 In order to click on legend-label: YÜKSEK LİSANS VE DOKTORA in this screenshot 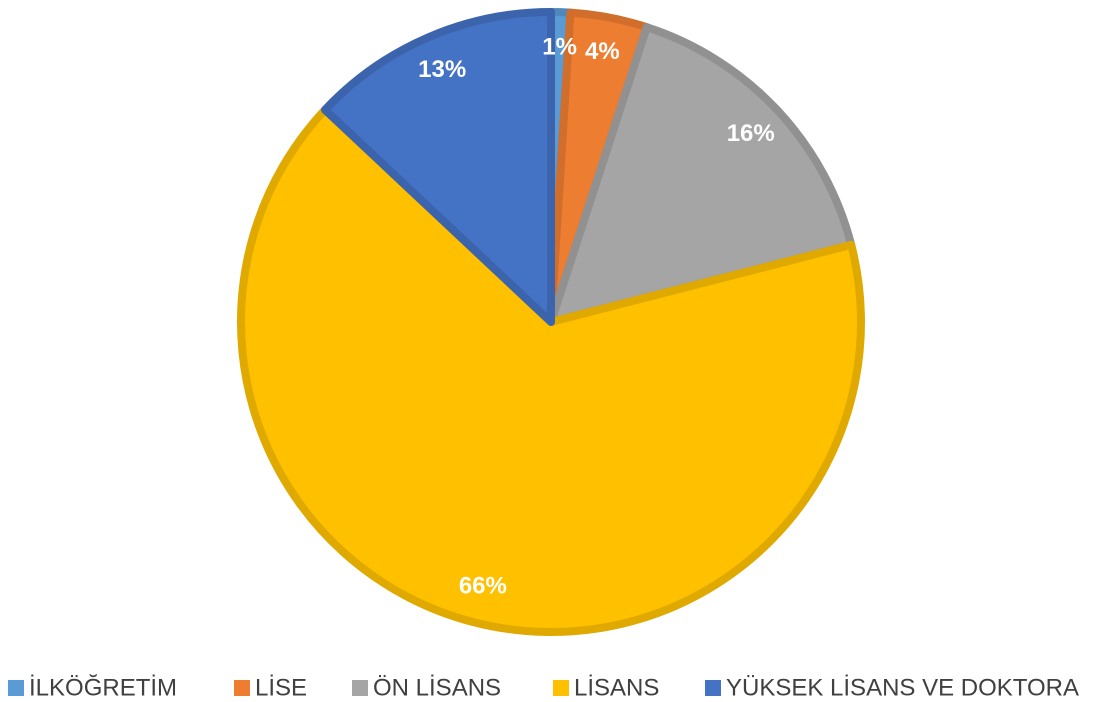, I will do `click(902, 687)`.